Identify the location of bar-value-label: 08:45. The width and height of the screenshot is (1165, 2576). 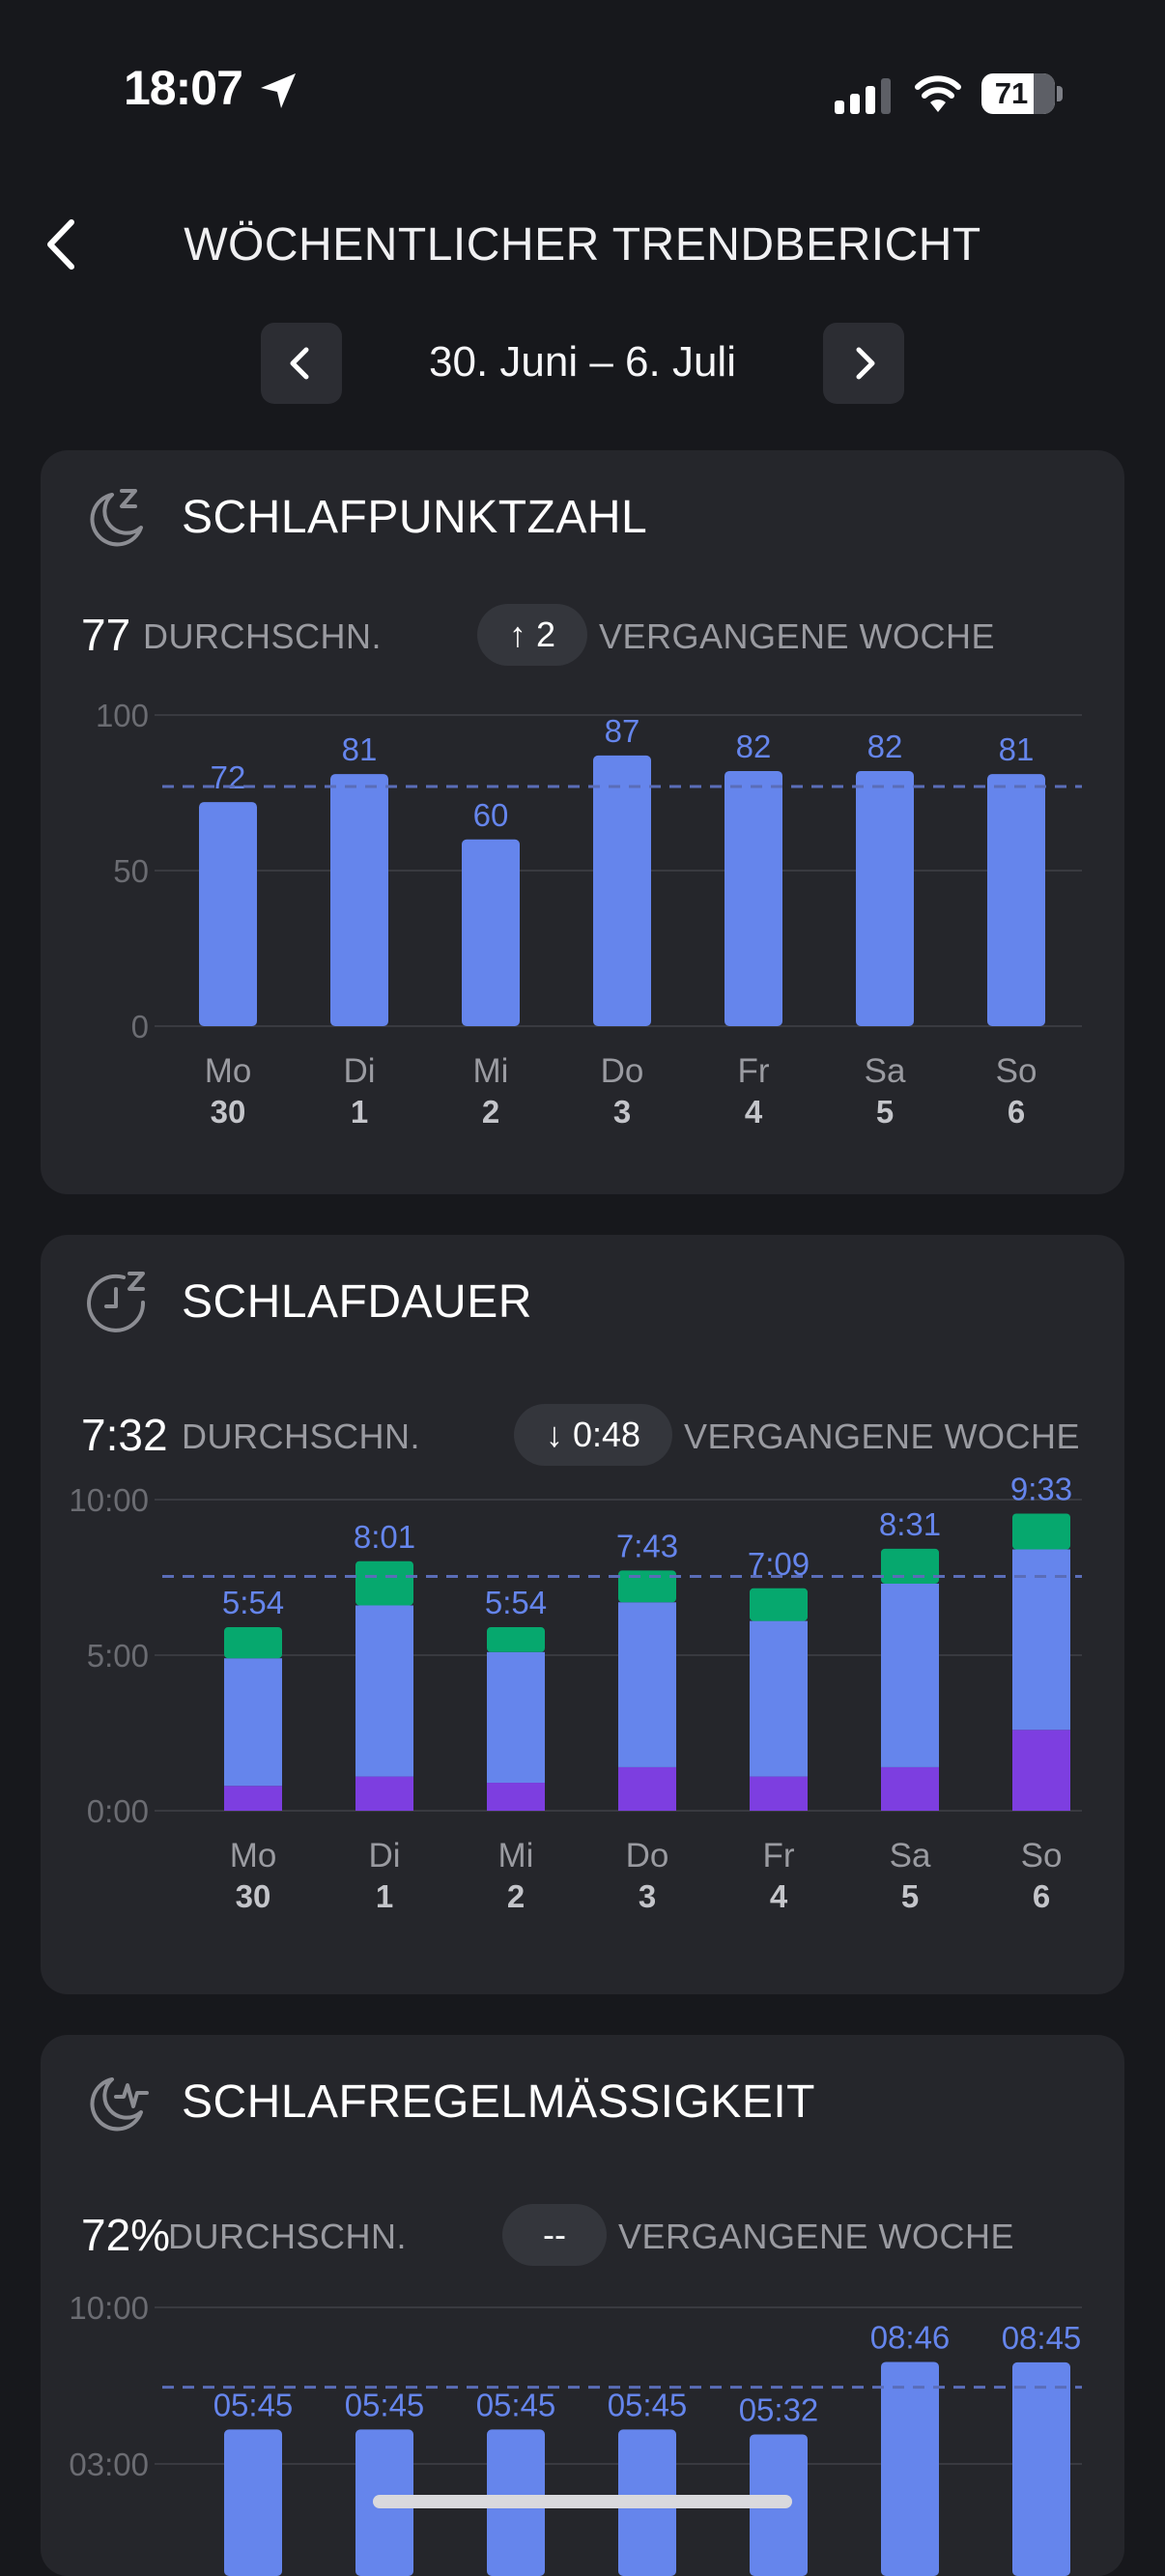
(1042, 2338).